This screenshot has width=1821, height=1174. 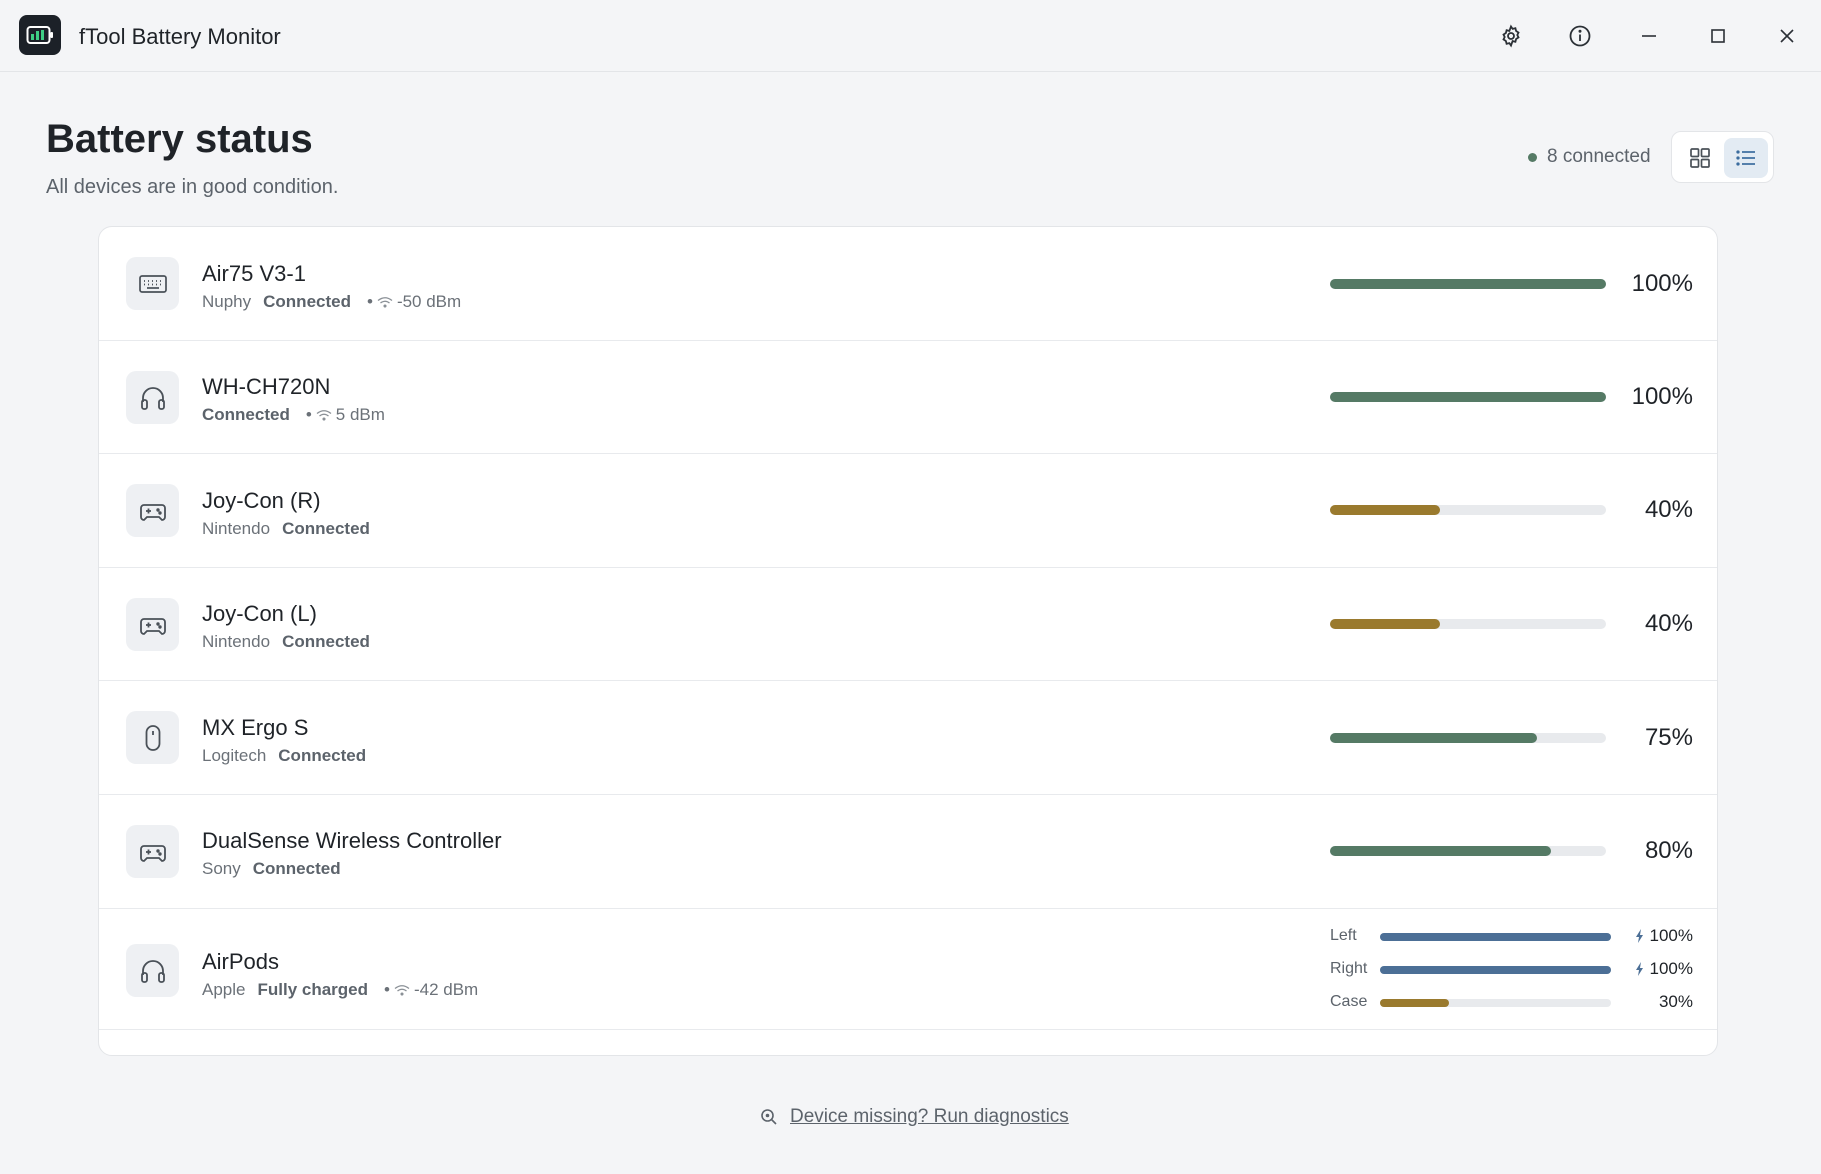 I want to click on device-meta: Sony Connected, so click(x=271, y=869).